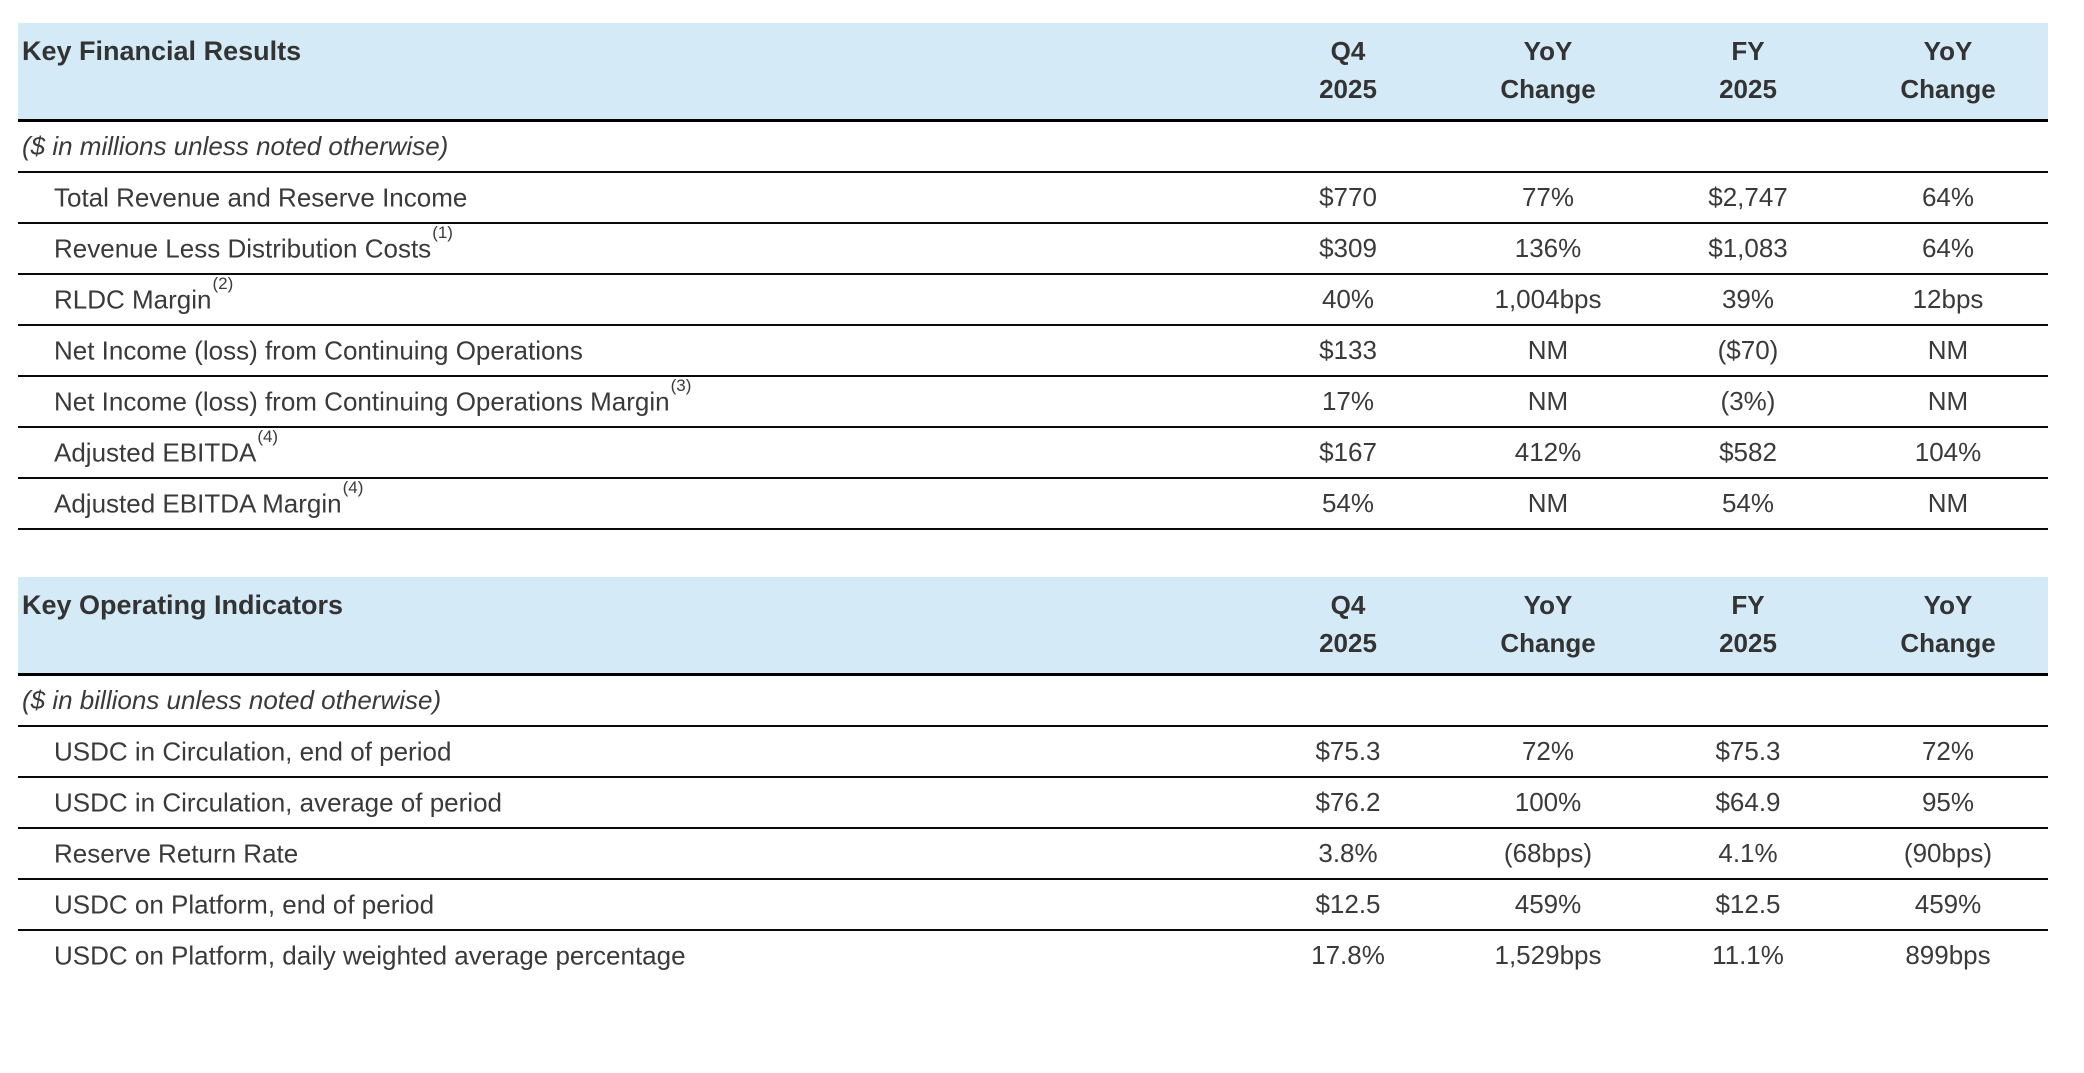 This screenshot has width=2084, height=1073. What do you see at coordinates (1748, 401) in the screenshot?
I see `cell-fy-2025: (3%)` at bounding box center [1748, 401].